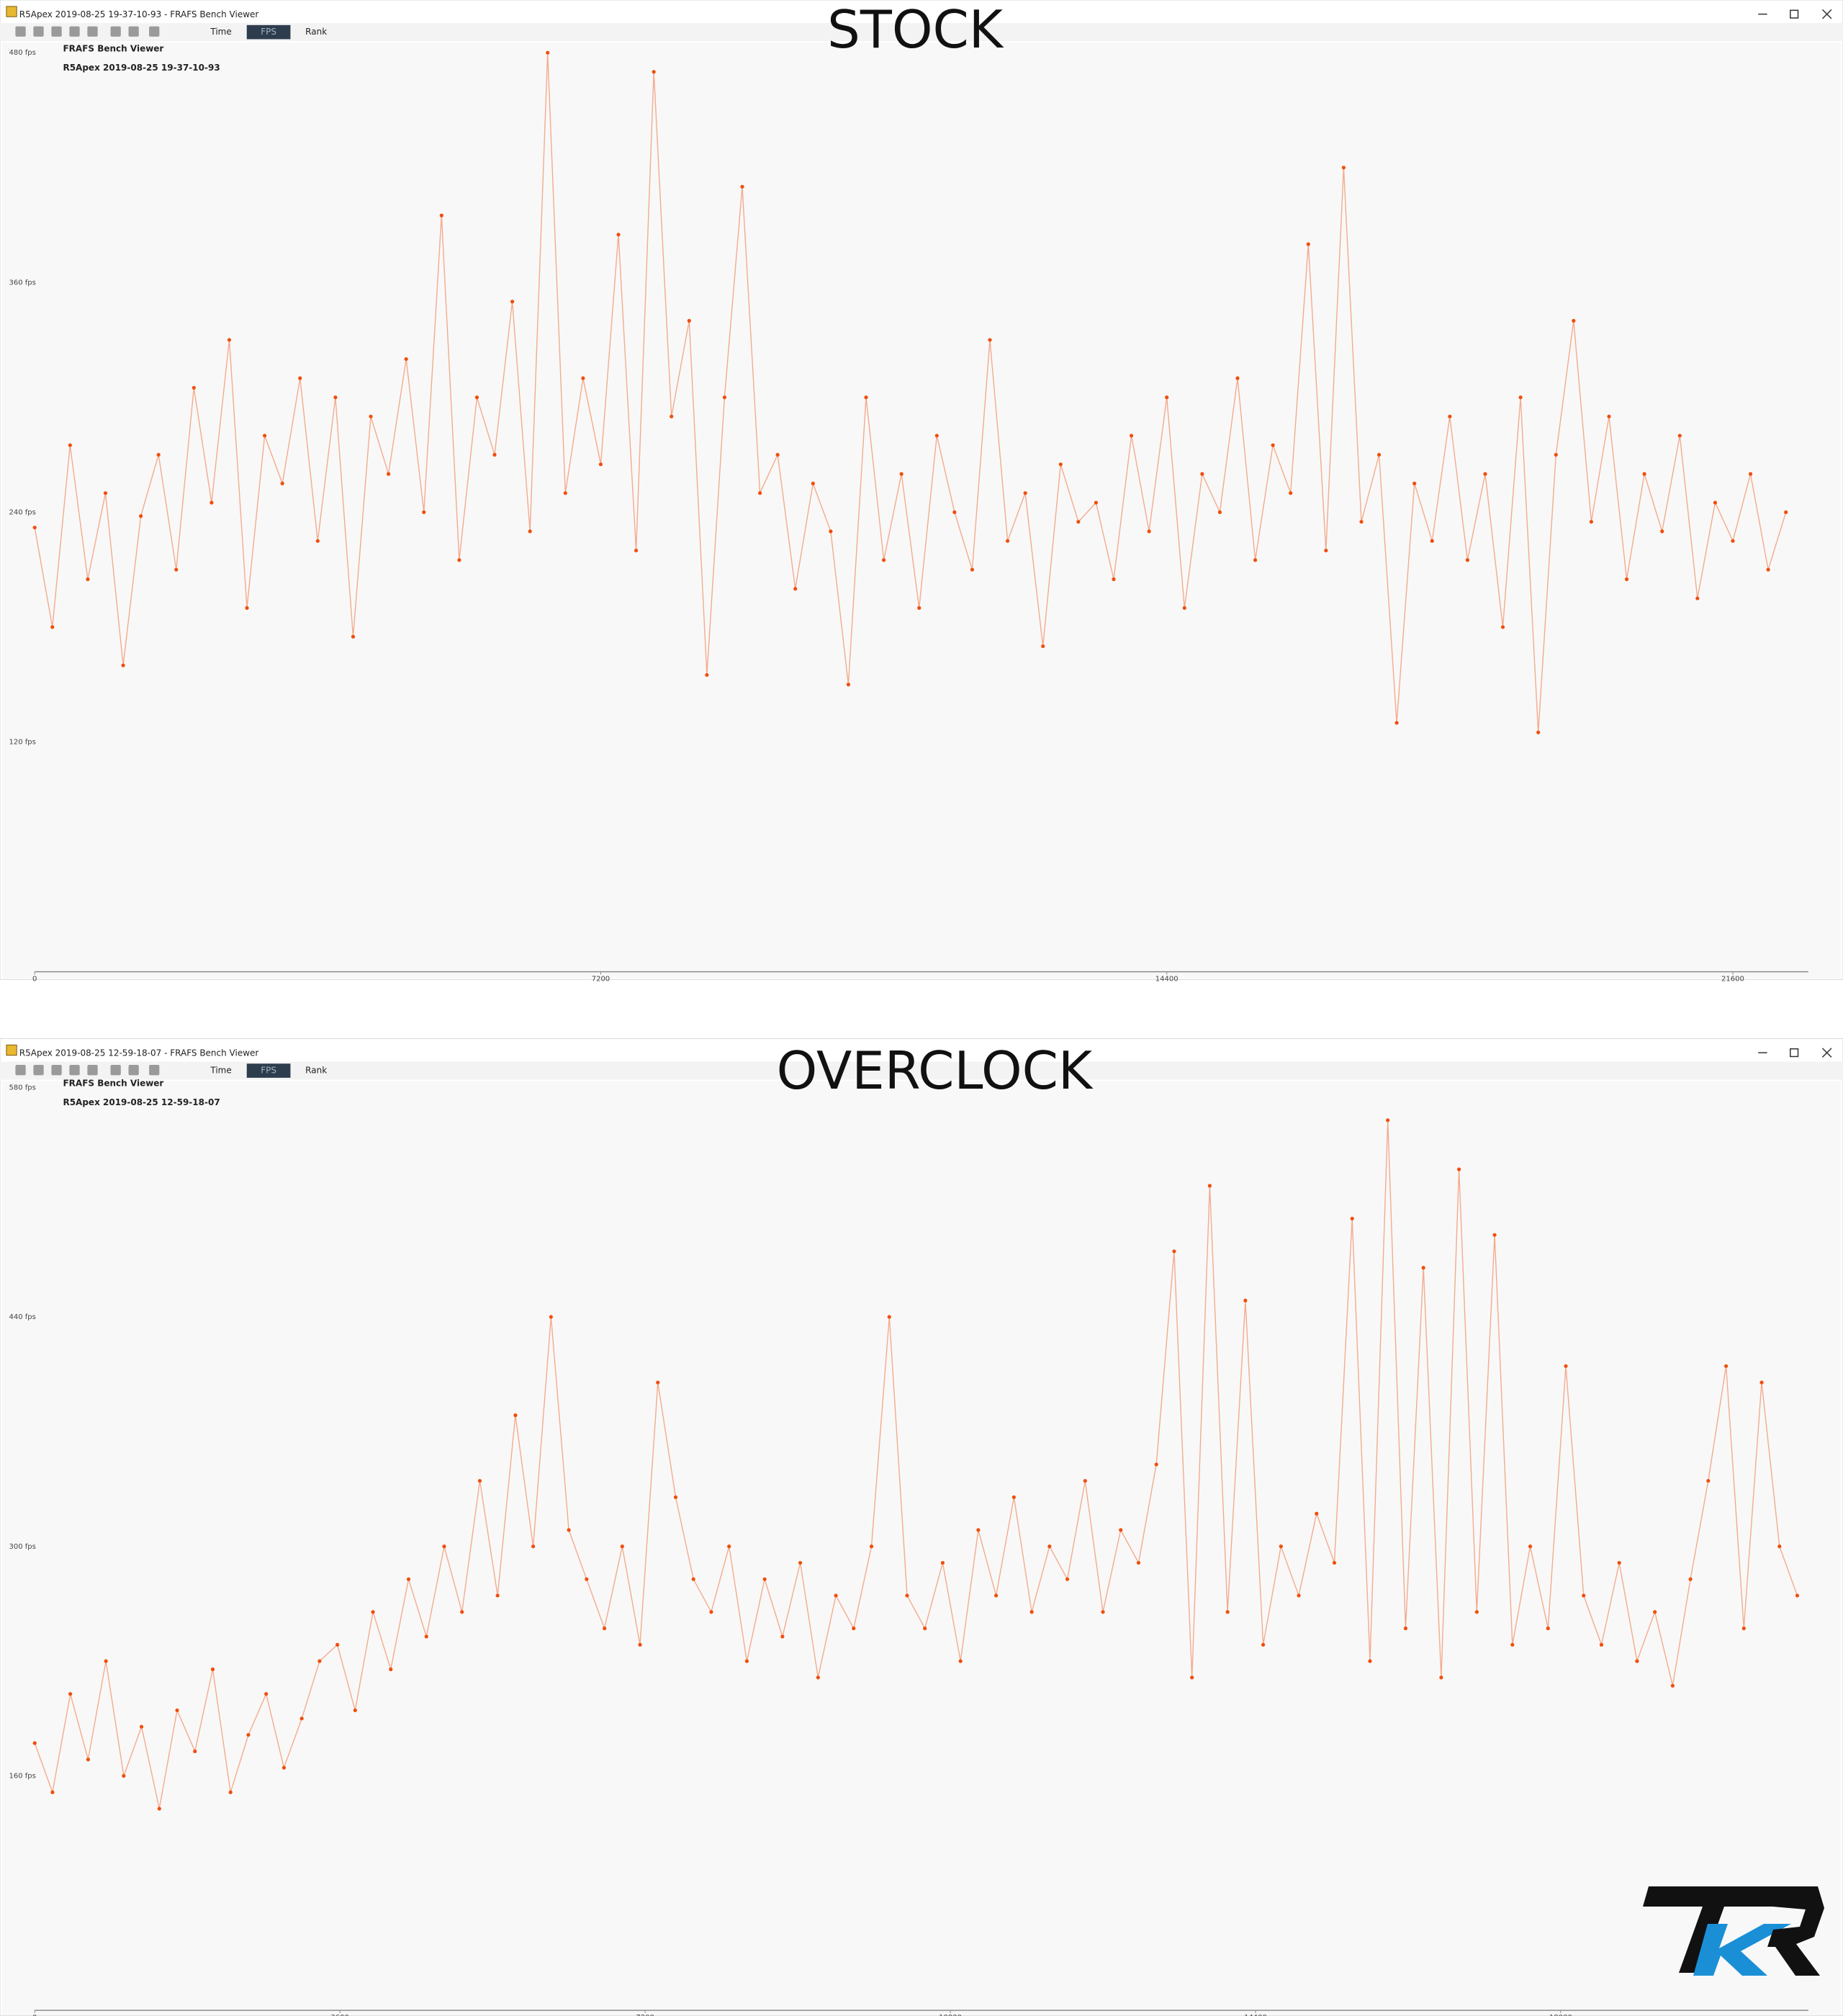 Image resolution: width=1843 pixels, height=2016 pixels. I want to click on chart-title: FRAFS Bench Viewer, so click(113, 48).